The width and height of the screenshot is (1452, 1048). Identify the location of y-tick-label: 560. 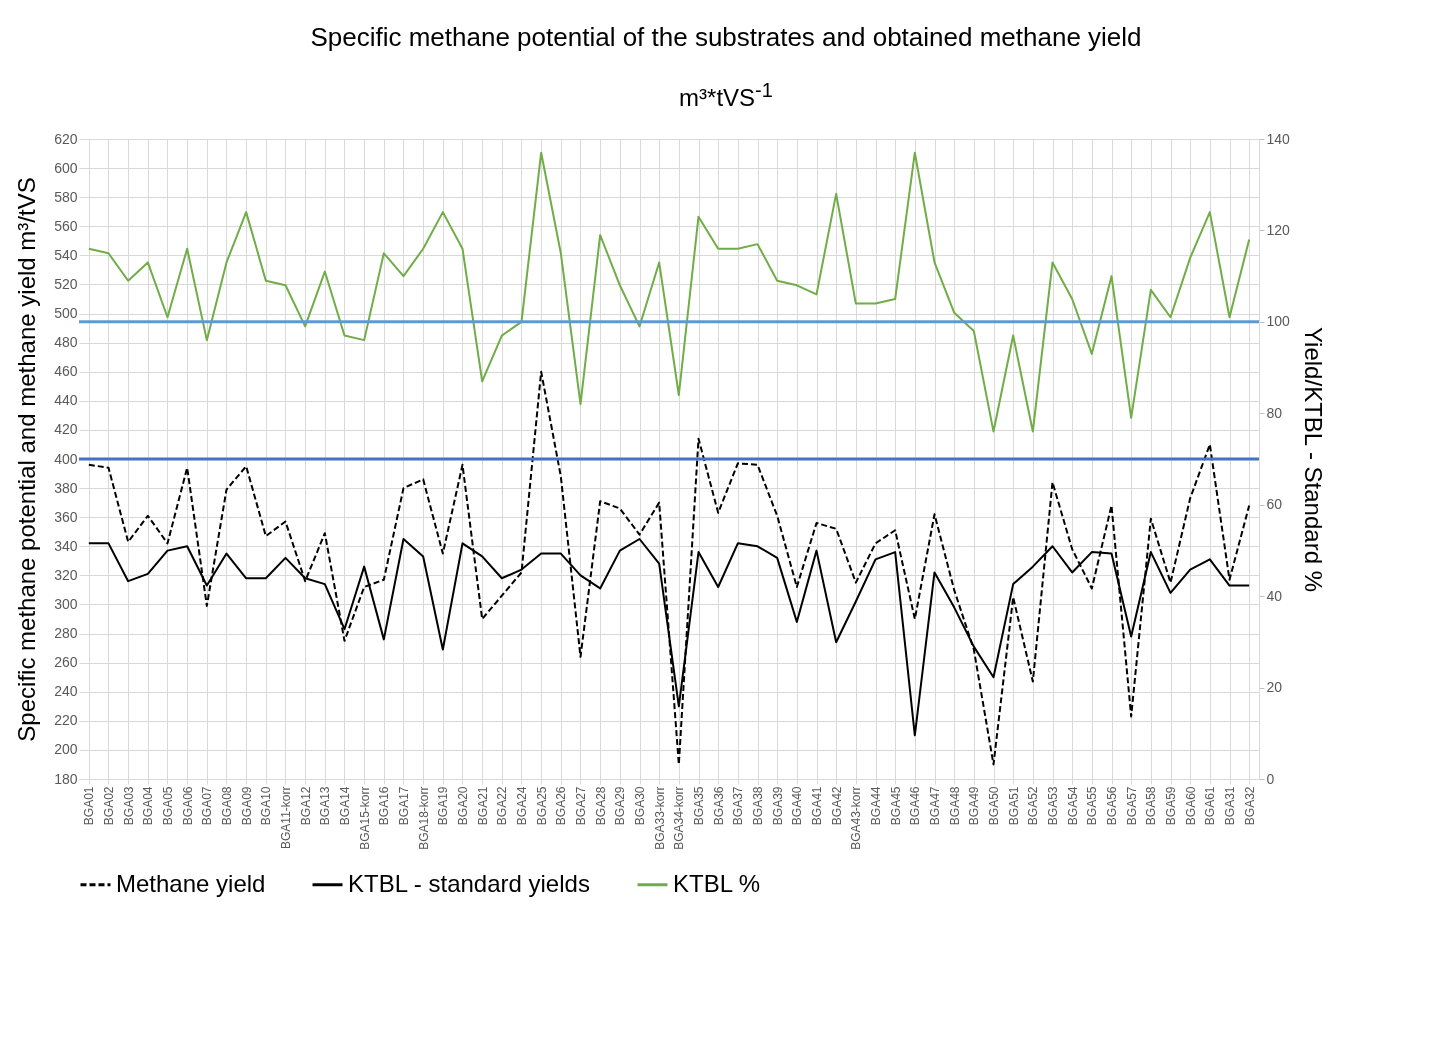
(66, 225).